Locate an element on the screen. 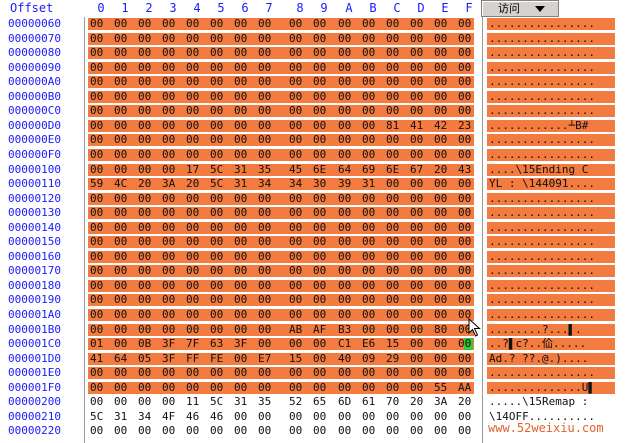  hex-byte: 4C is located at coordinates (121, 184).